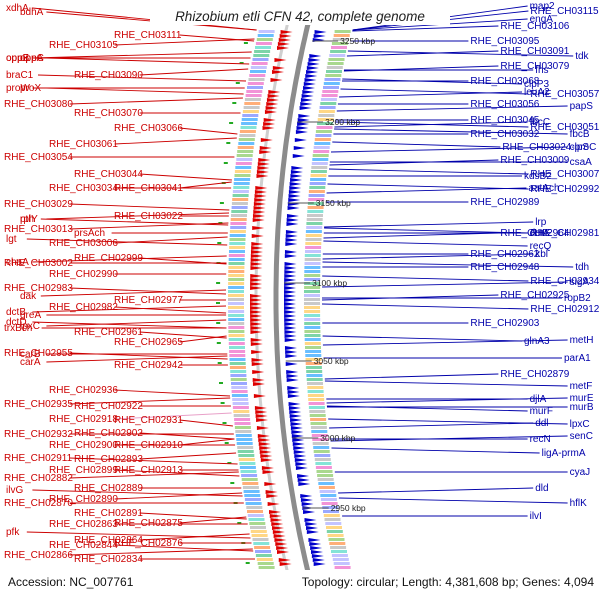  I want to click on reverse-gene-label: pfk, so click(13, 532).